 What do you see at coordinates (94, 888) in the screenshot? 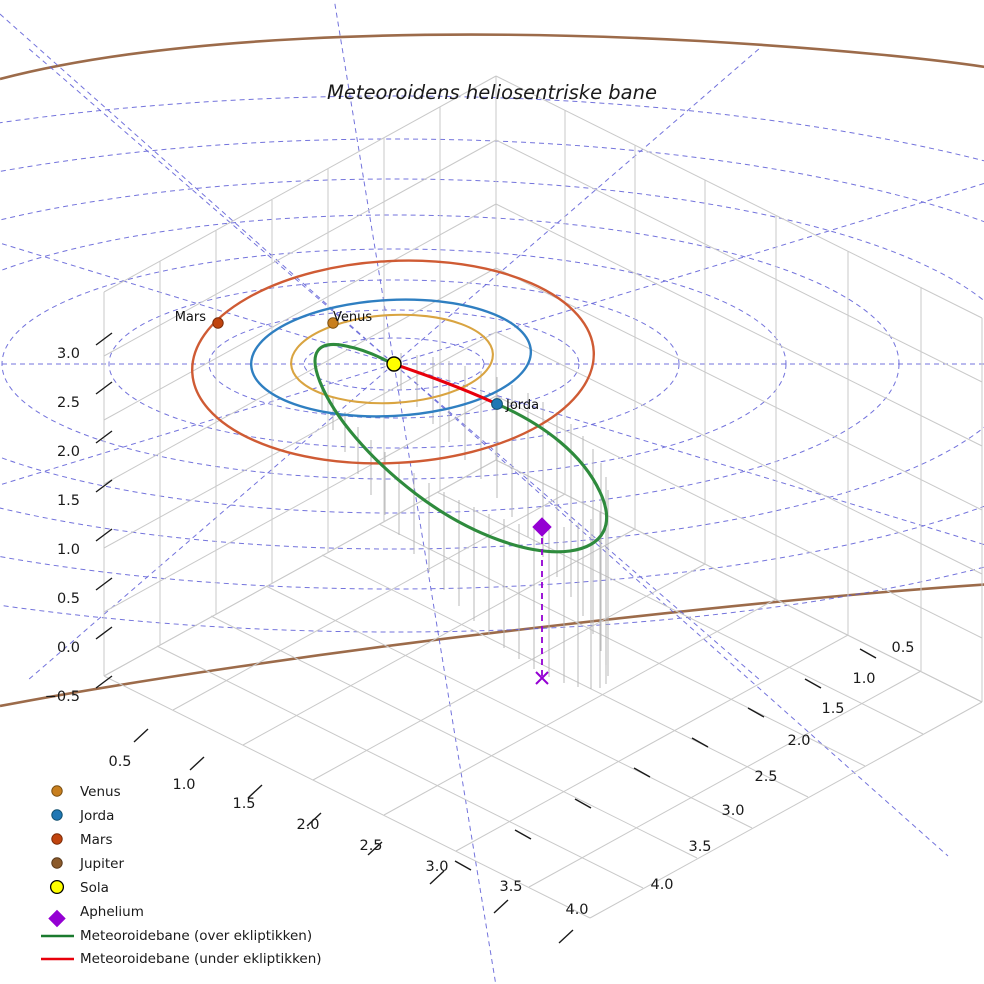
I see `legend-label-sola: Sola` at bounding box center [94, 888].